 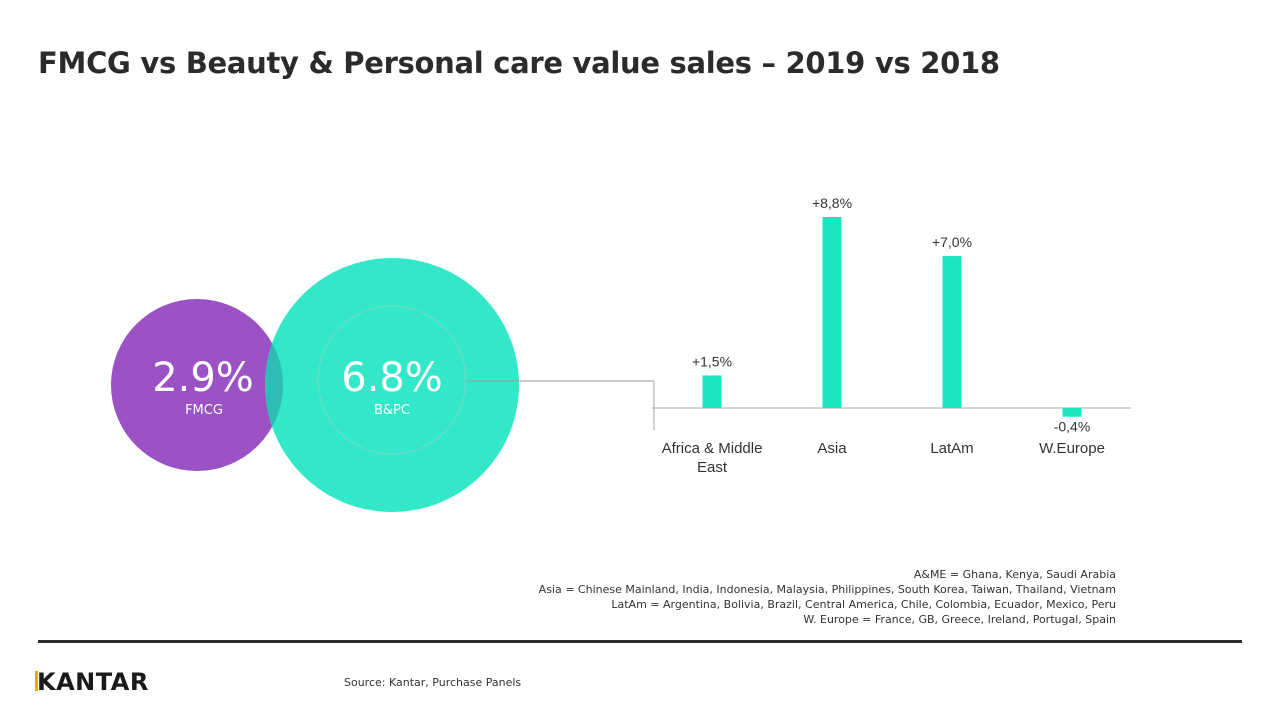 I want to click on data-label-3: +7,0%, so click(x=952, y=242).